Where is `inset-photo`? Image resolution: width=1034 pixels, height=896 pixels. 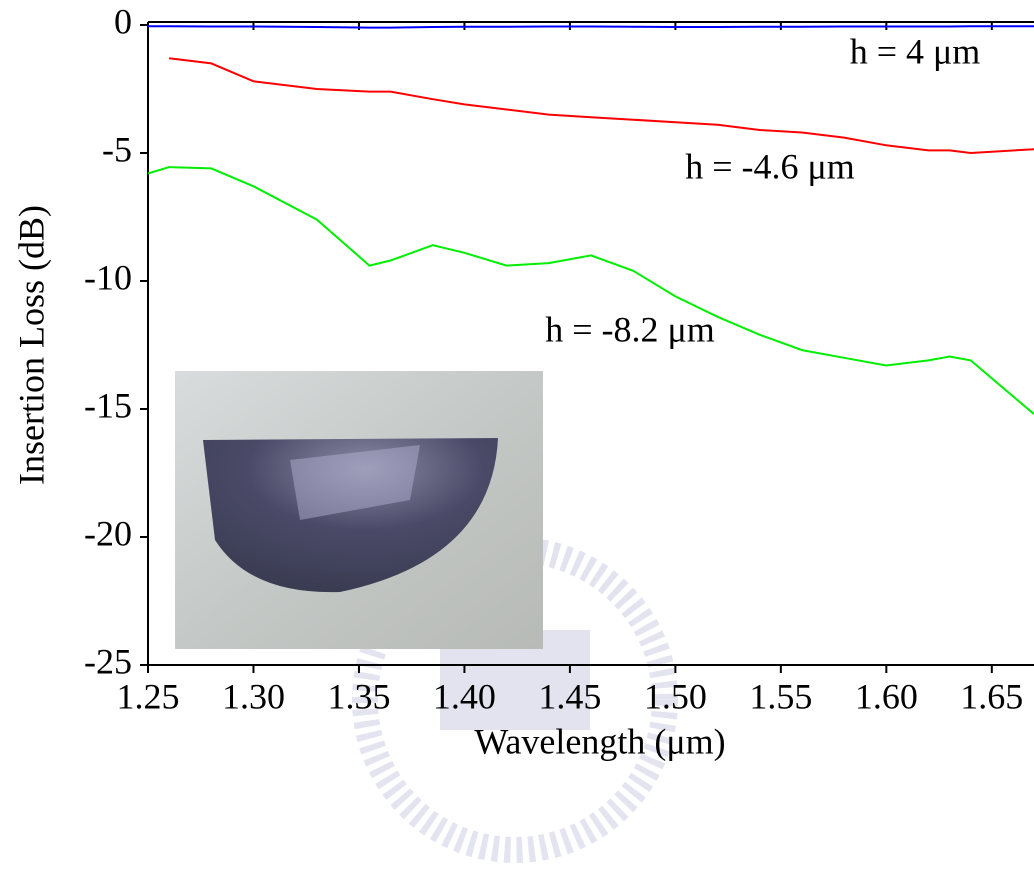
inset-photo is located at coordinates (359, 510).